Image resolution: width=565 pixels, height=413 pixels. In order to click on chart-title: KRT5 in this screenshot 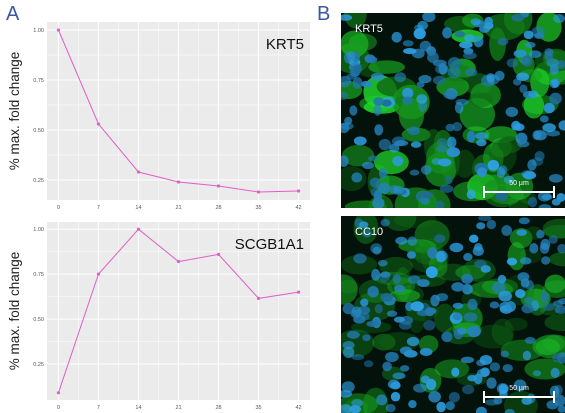, I will do `click(285, 44)`.